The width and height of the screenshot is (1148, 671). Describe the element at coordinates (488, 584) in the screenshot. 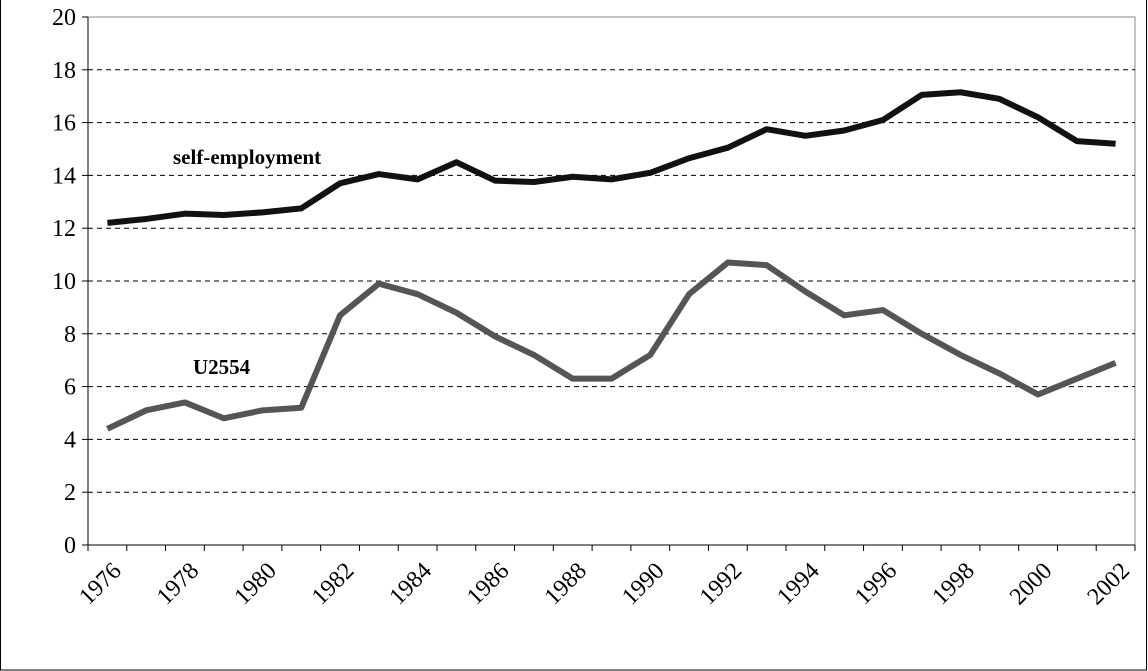

I see `x-tick-label: 1986` at that location.